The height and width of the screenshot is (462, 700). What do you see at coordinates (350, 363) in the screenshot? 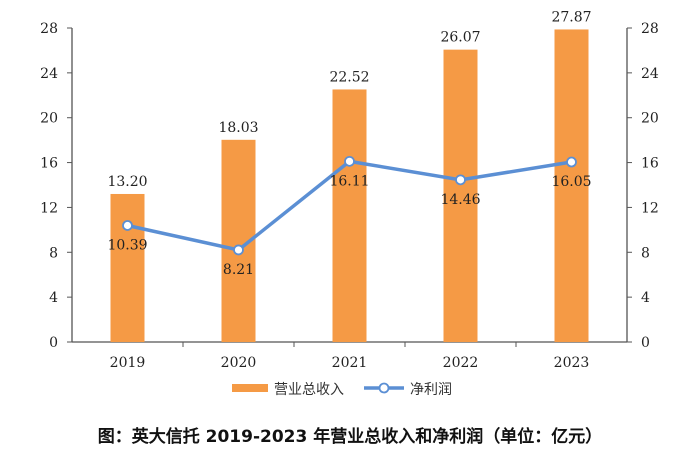
I see `x-tick-label: 2021` at bounding box center [350, 363].